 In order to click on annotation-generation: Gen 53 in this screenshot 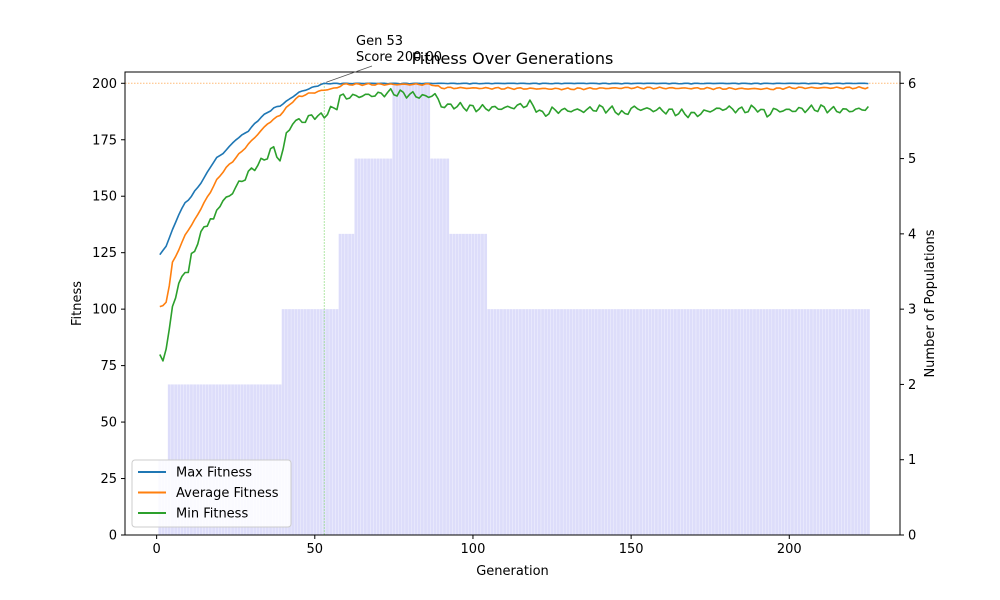, I will do `click(379, 41)`.